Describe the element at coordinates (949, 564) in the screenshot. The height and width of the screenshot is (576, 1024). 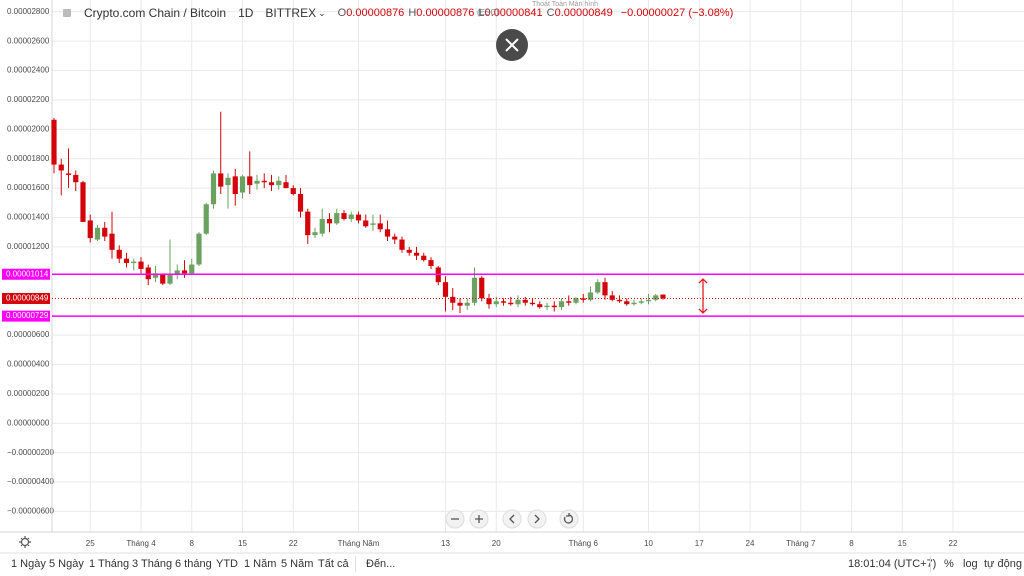
I see `percent-button: %` at that location.